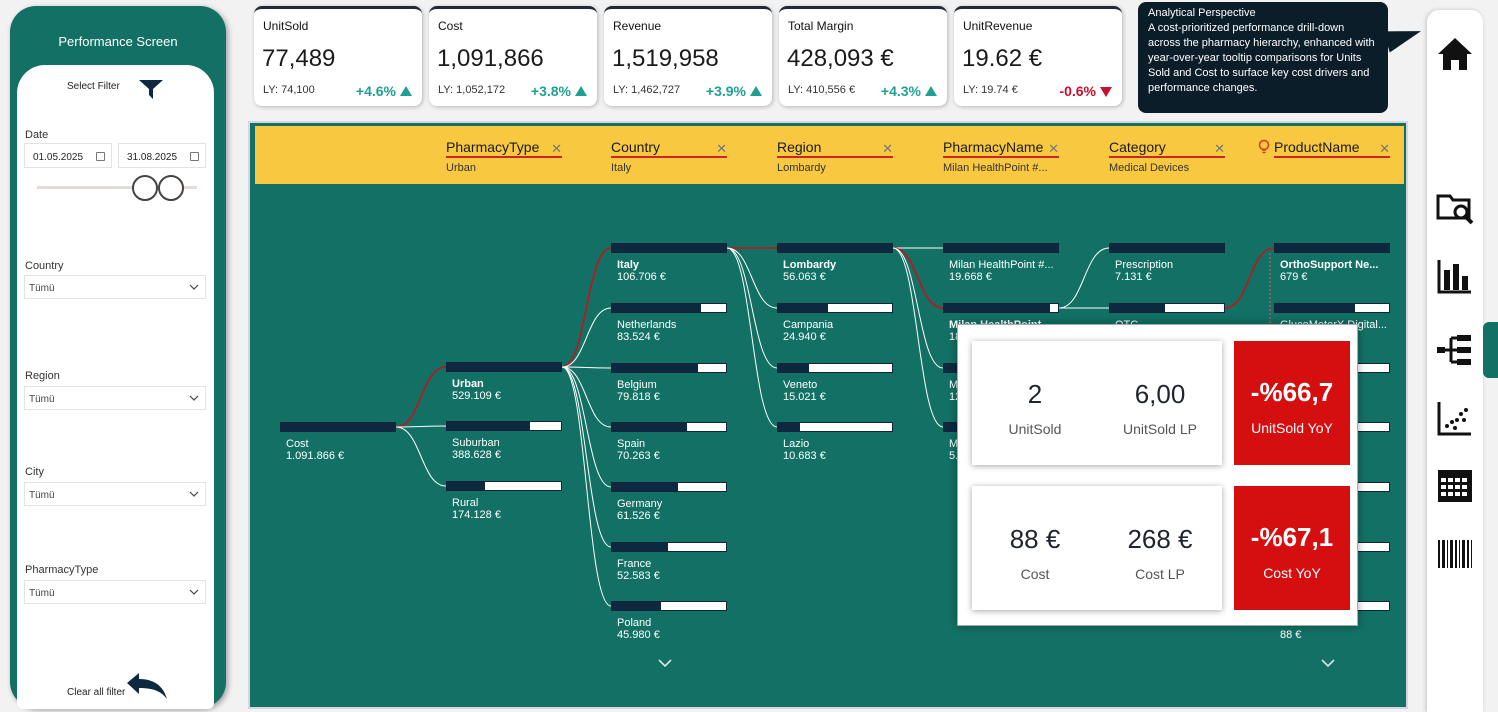  I want to click on tree-node-urban: Urban 529.109 €, so click(505, 382).